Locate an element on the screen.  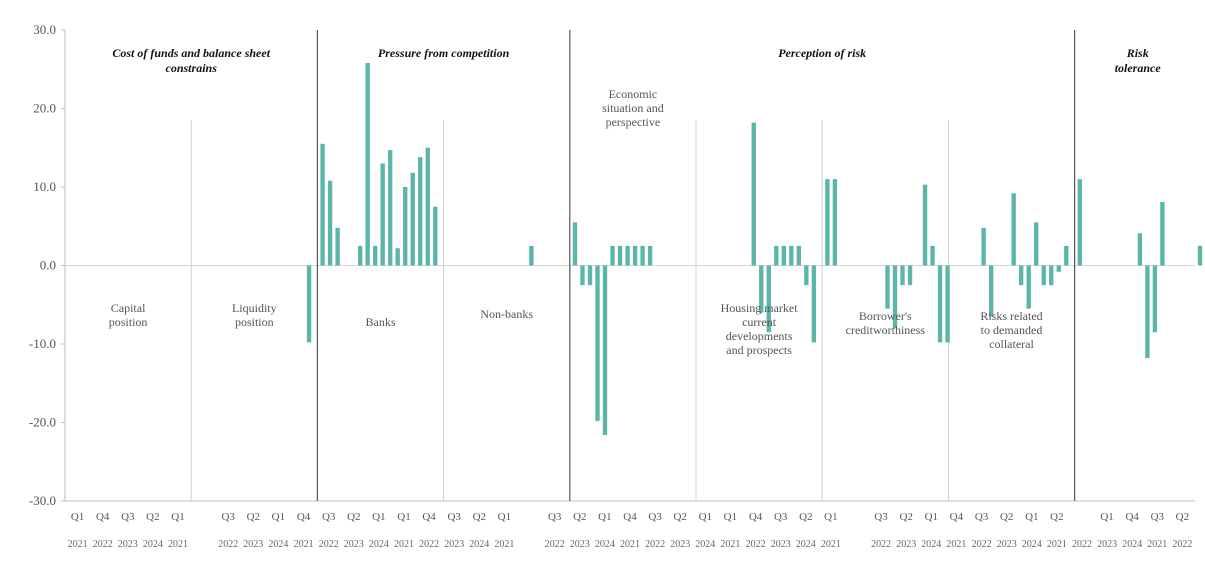
y-tick-label: -30.0 is located at coordinates (42, 500).